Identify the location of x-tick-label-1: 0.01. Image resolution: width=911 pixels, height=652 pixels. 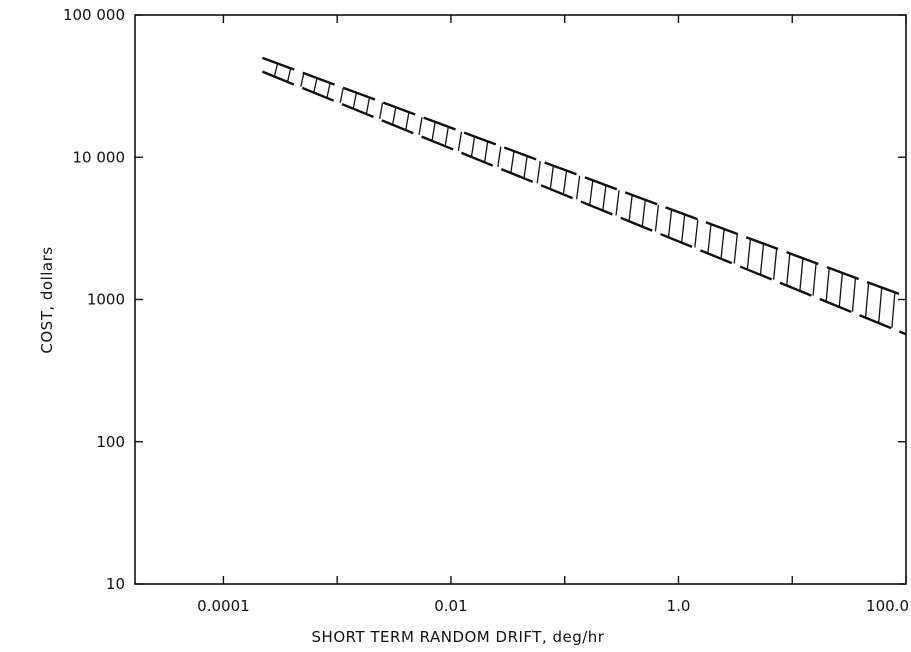
(450, 606).